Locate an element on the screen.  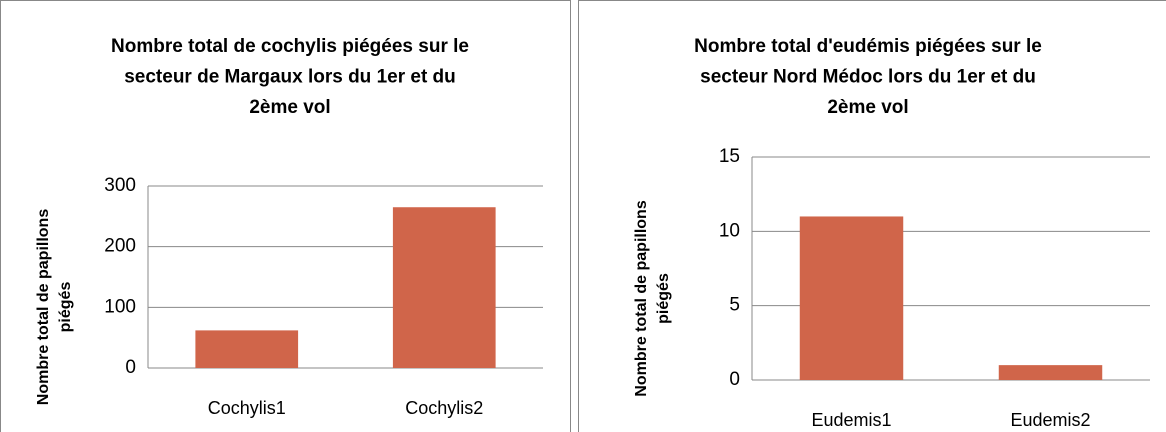
x-tick-label: Cochylis2 is located at coordinates (444, 408).